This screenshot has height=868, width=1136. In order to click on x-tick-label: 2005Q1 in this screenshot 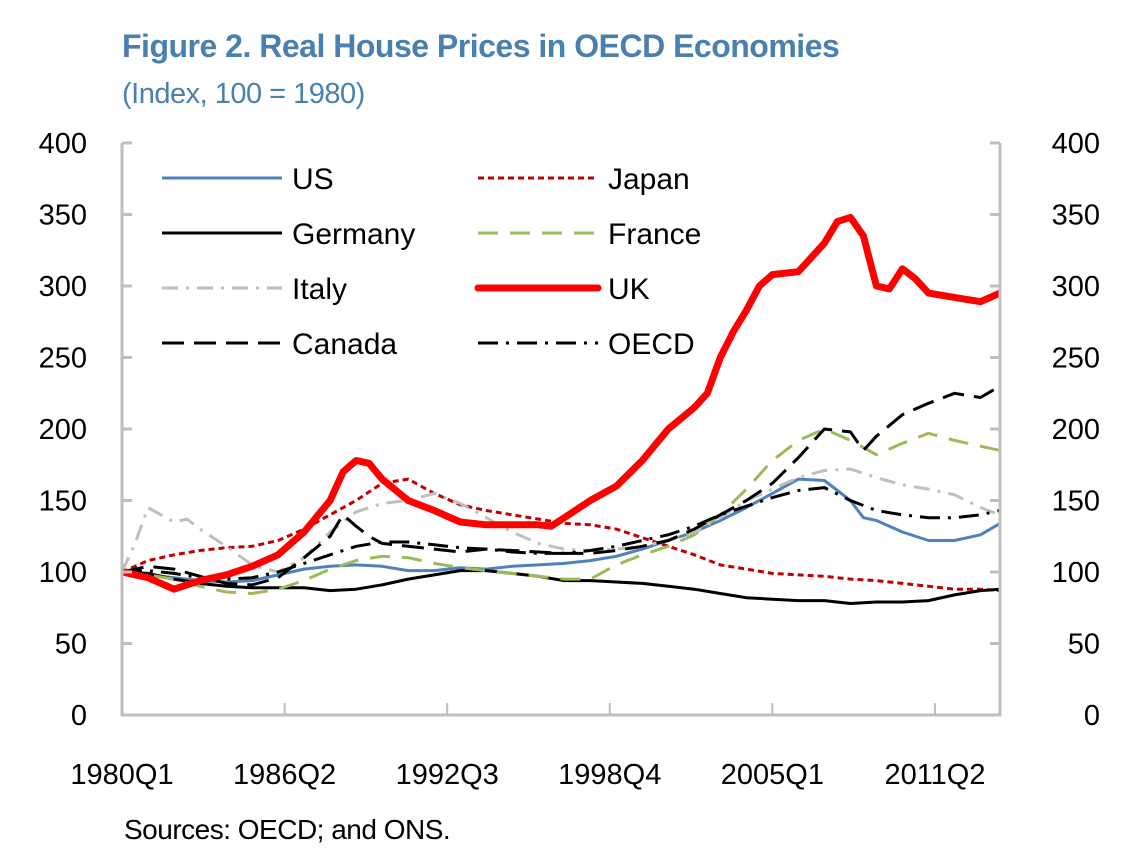, I will do `click(772, 775)`.